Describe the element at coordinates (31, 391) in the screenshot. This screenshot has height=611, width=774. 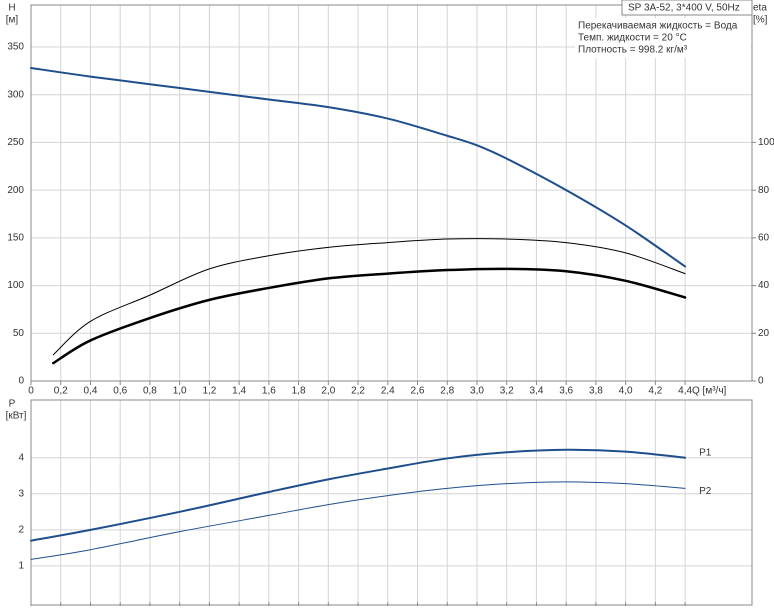
I see `x-tick-label: 0` at that location.